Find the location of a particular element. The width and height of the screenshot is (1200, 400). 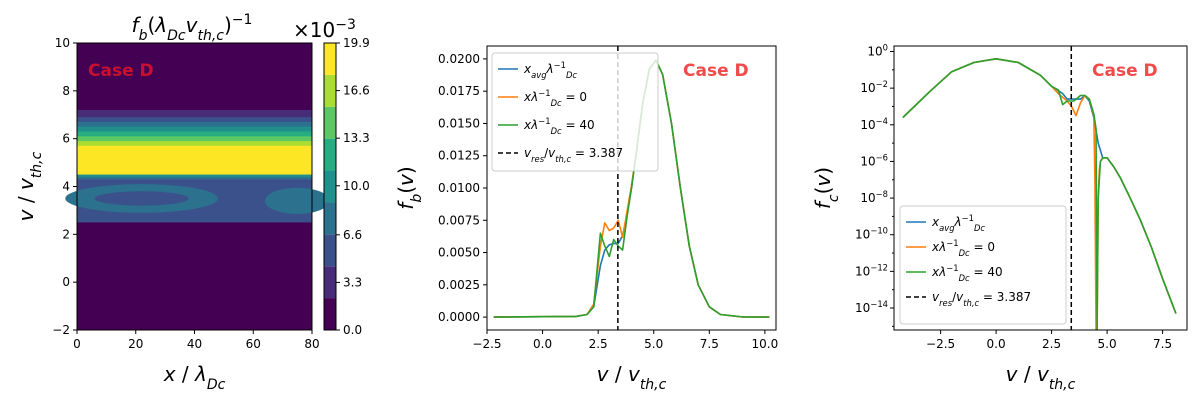

y-tick-label: 10⁻¹² is located at coordinates (871, 270).